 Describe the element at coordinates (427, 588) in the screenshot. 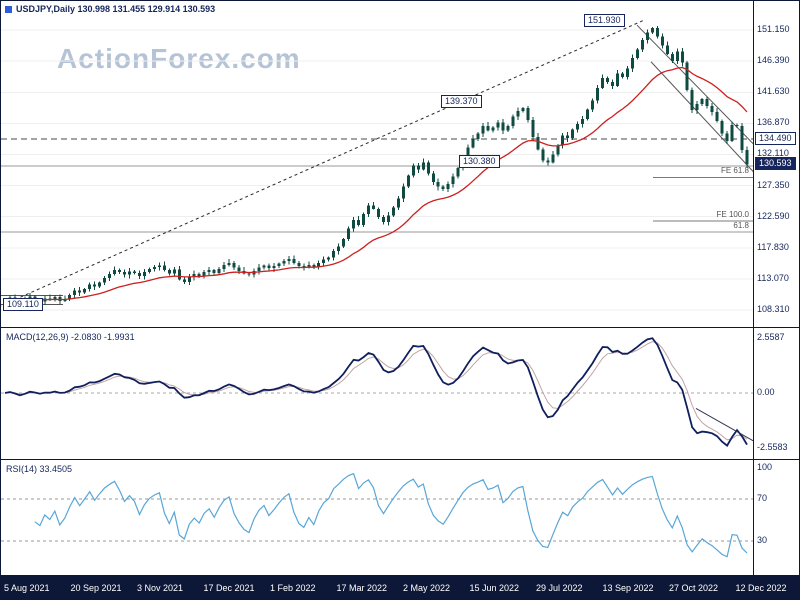

I see `date-label: 2 May 2022` at that location.